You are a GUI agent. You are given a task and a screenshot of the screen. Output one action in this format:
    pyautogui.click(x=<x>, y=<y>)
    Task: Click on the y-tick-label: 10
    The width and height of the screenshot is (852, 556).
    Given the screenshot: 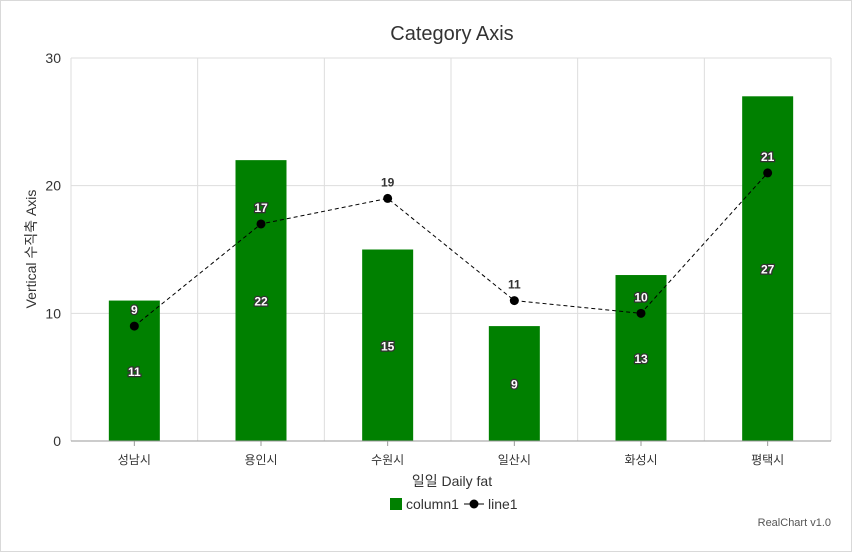 What is the action you would take?
    pyautogui.click(x=53, y=313)
    